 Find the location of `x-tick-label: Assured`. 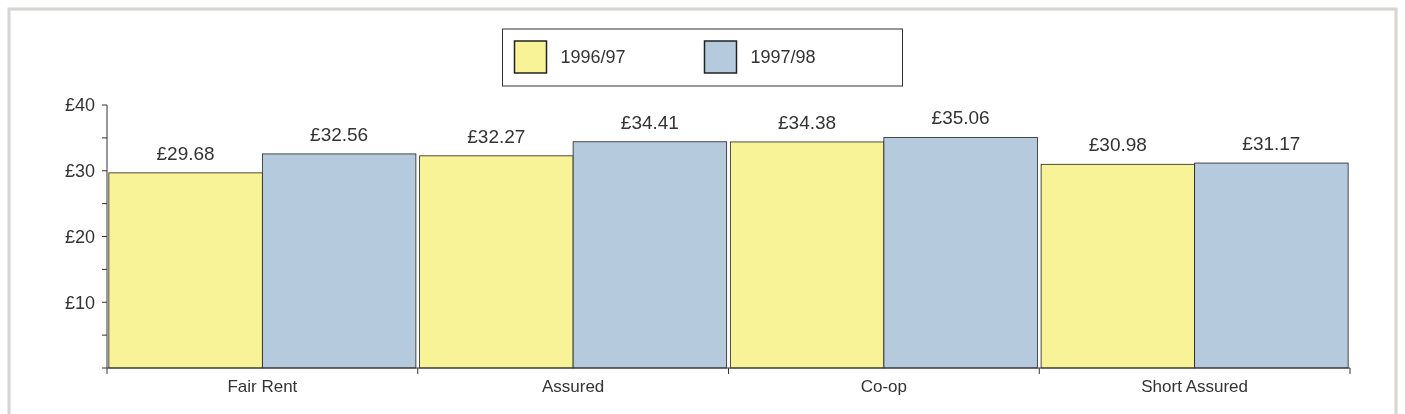

x-tick-label: Assured is located at coordinates (573, 386).